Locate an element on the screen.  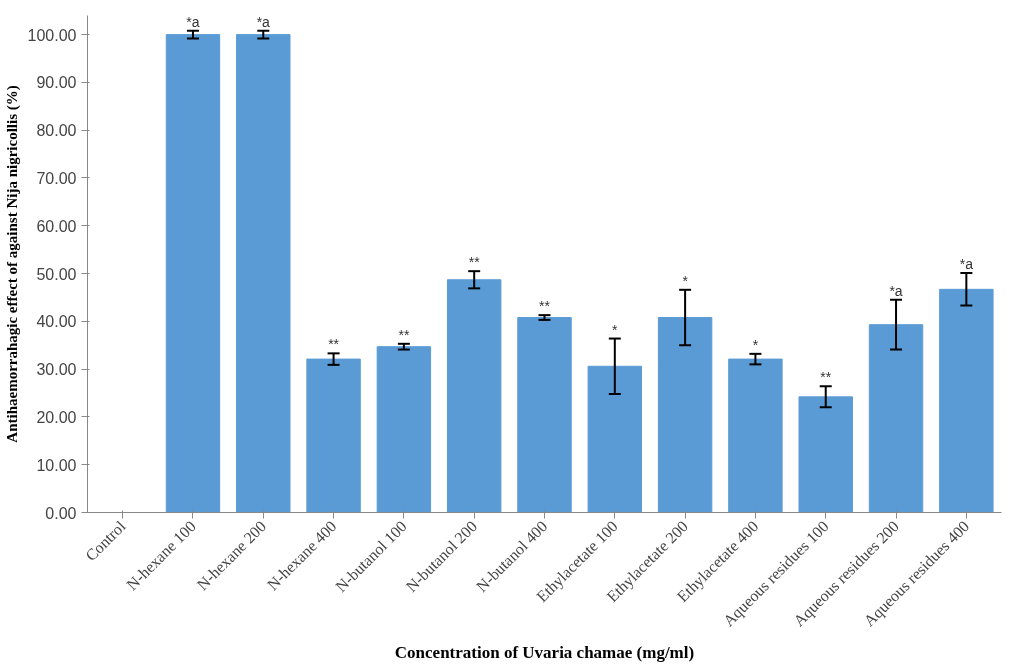
y-tick-label: 10.00 is located at coordinates (56, 465).